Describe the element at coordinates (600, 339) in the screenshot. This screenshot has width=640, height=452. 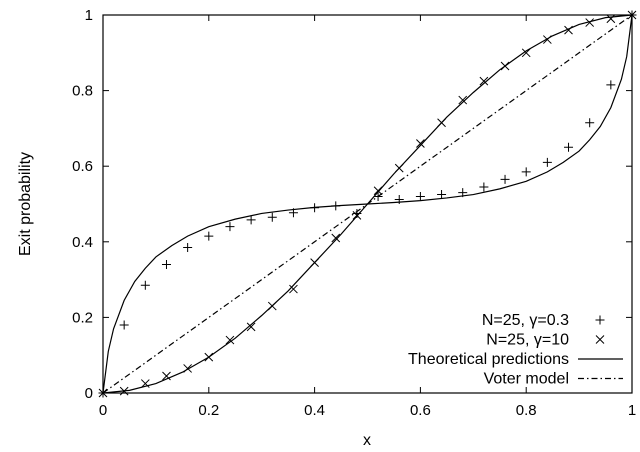
I see `legend-marker-cross` at that location.